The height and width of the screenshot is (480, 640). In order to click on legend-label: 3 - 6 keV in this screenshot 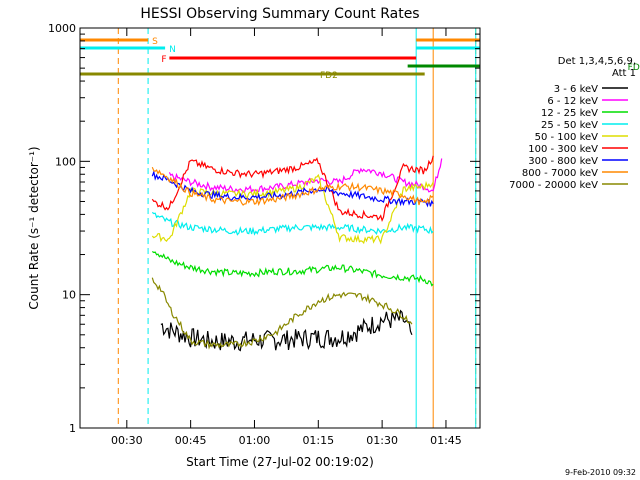, I will do `click(576, 89)`.